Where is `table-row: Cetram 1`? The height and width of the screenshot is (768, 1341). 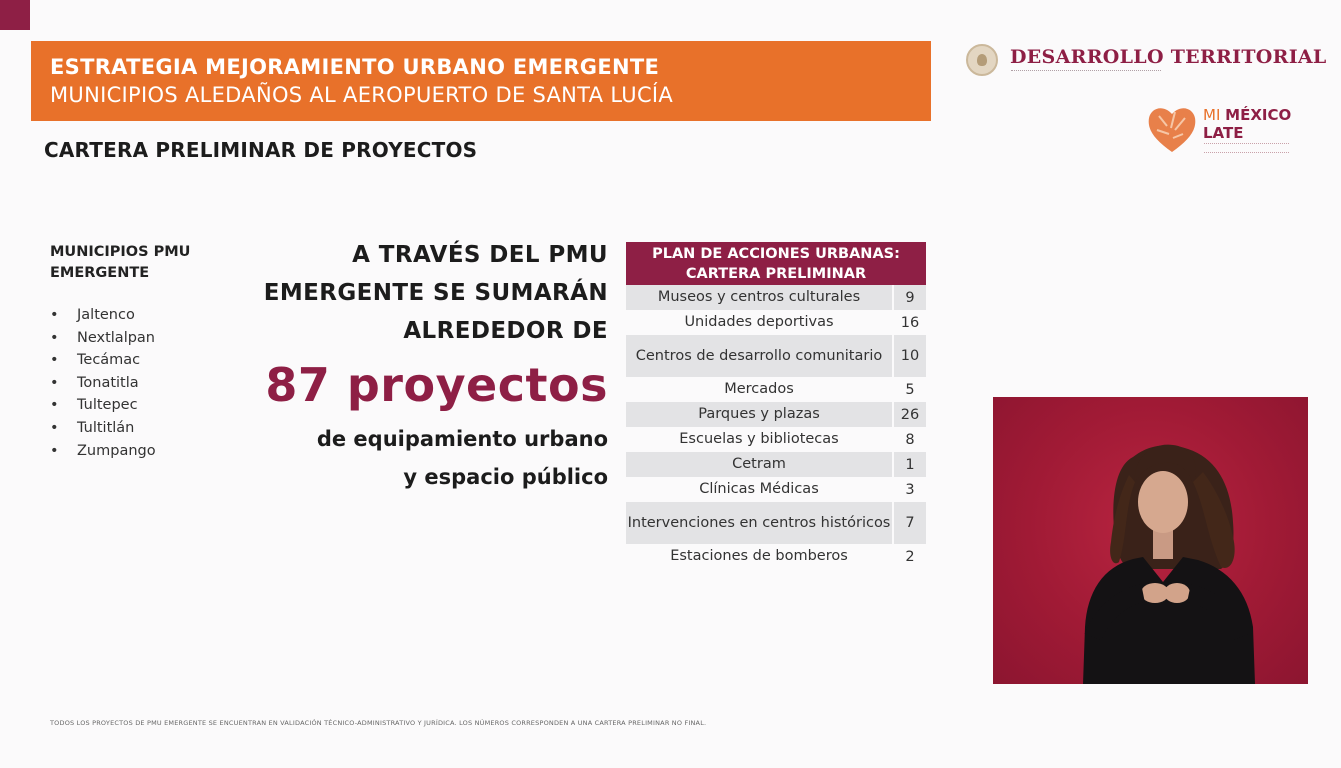
table-row: Cetram 1 is located at coordinates (776, 464).